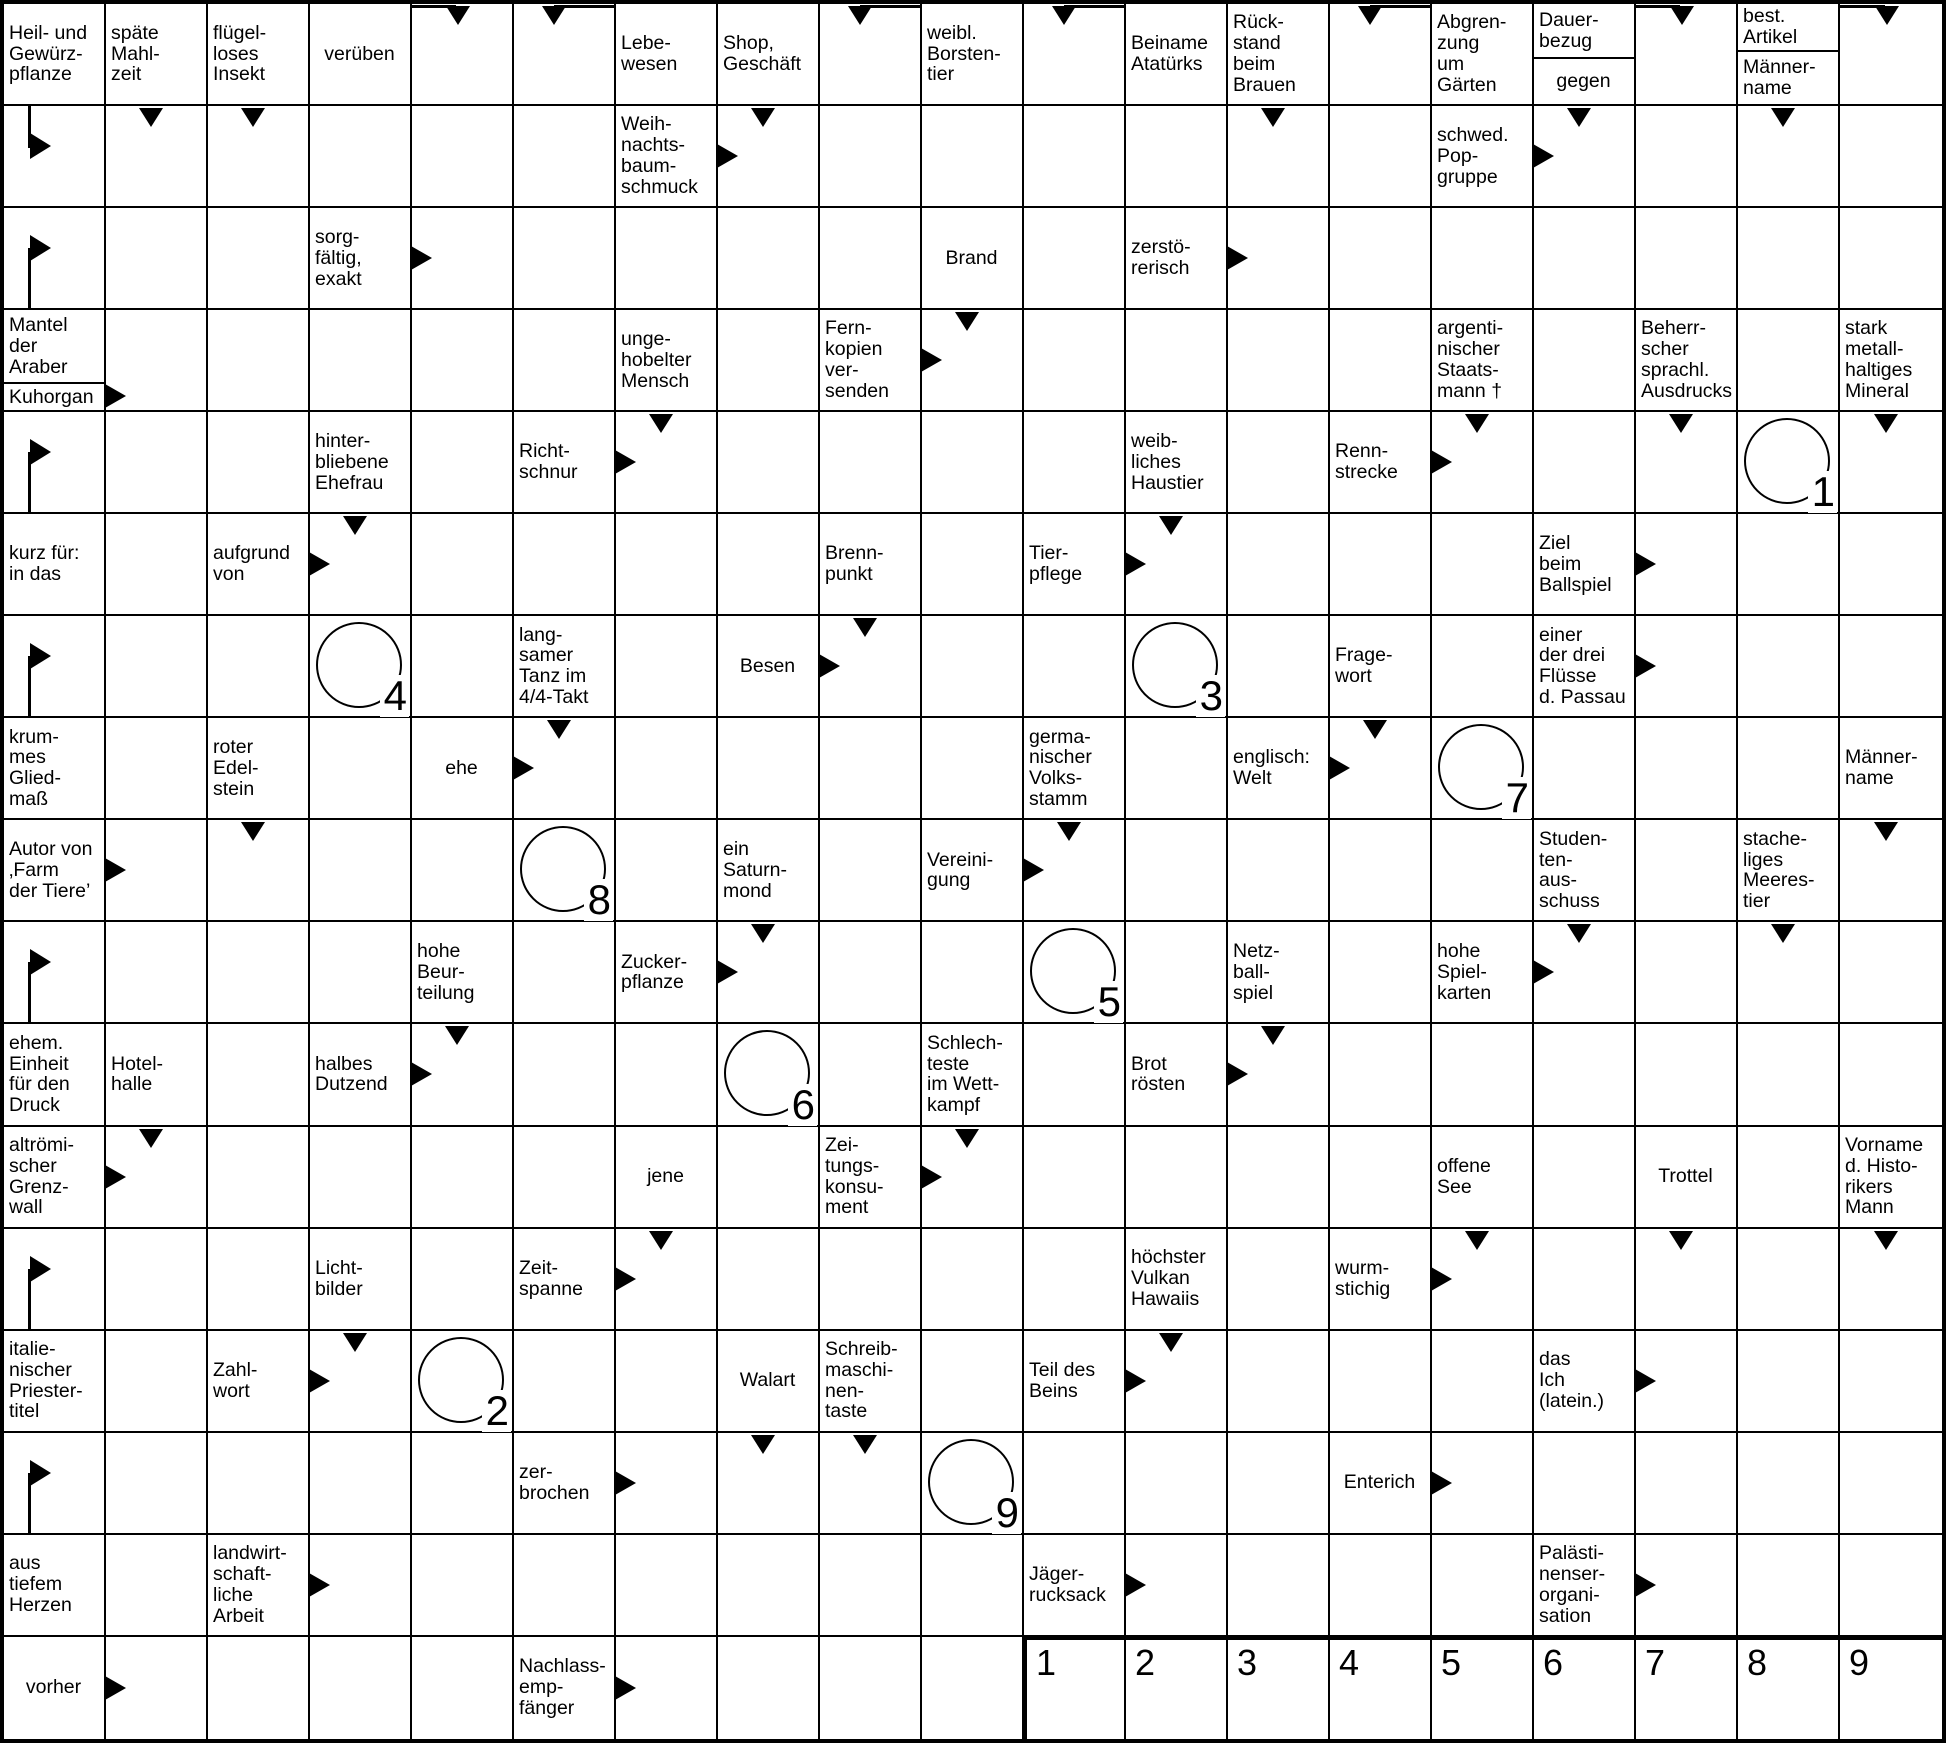 This screenshot has width=1946, height=1743. What do you see at coordinates (259, 1177) in the screenshot?
I see `answer-cell-r11-c2` at bounding box center [259, 1177].